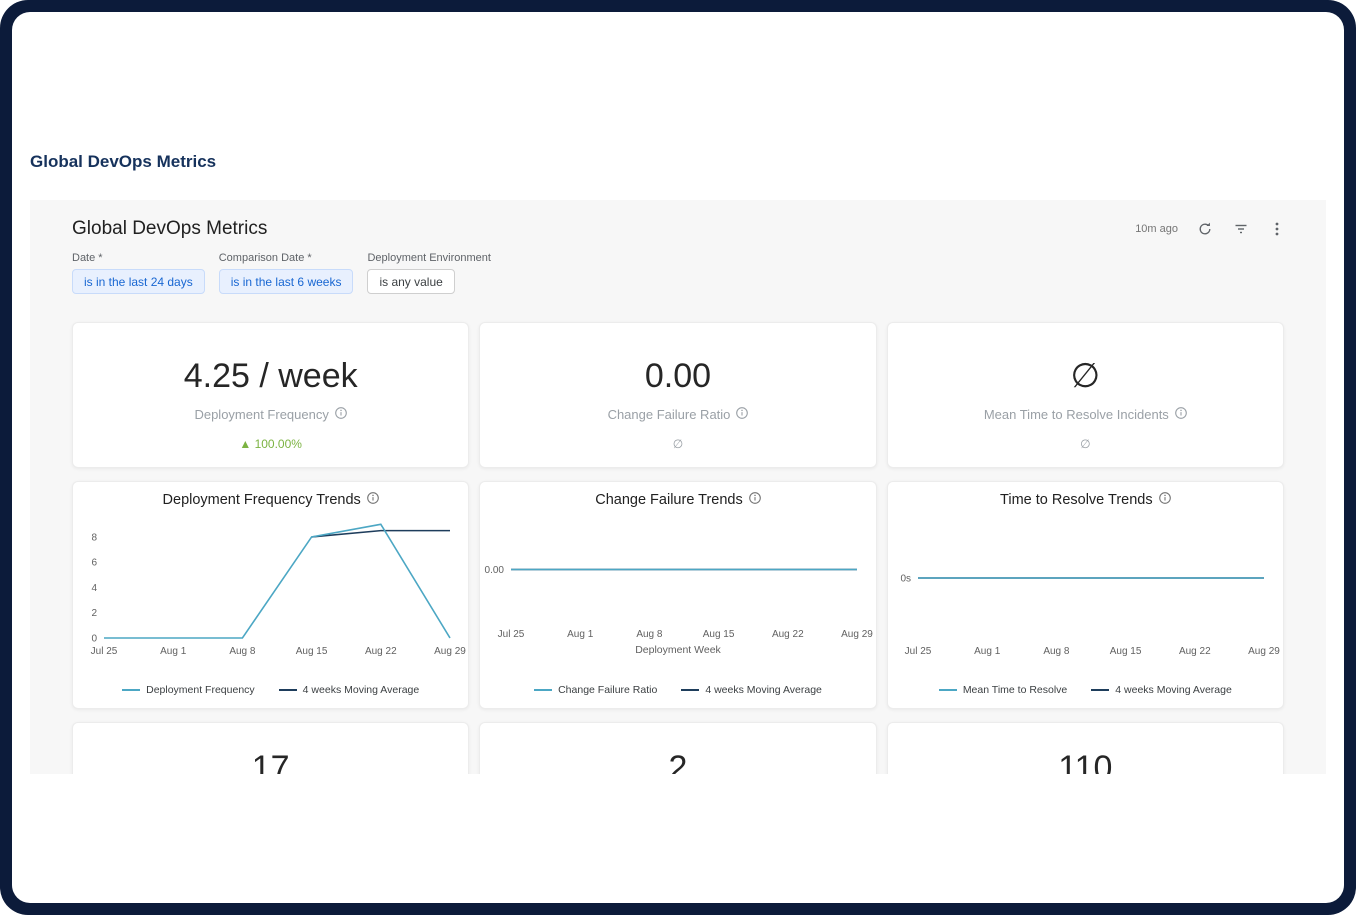 The height and width of the screenshot is (915, 1356). Describe the element at coordinates (265, 258) in the screenshot. I see `filter-comparison-date-label: Comparison Date *` at that location.